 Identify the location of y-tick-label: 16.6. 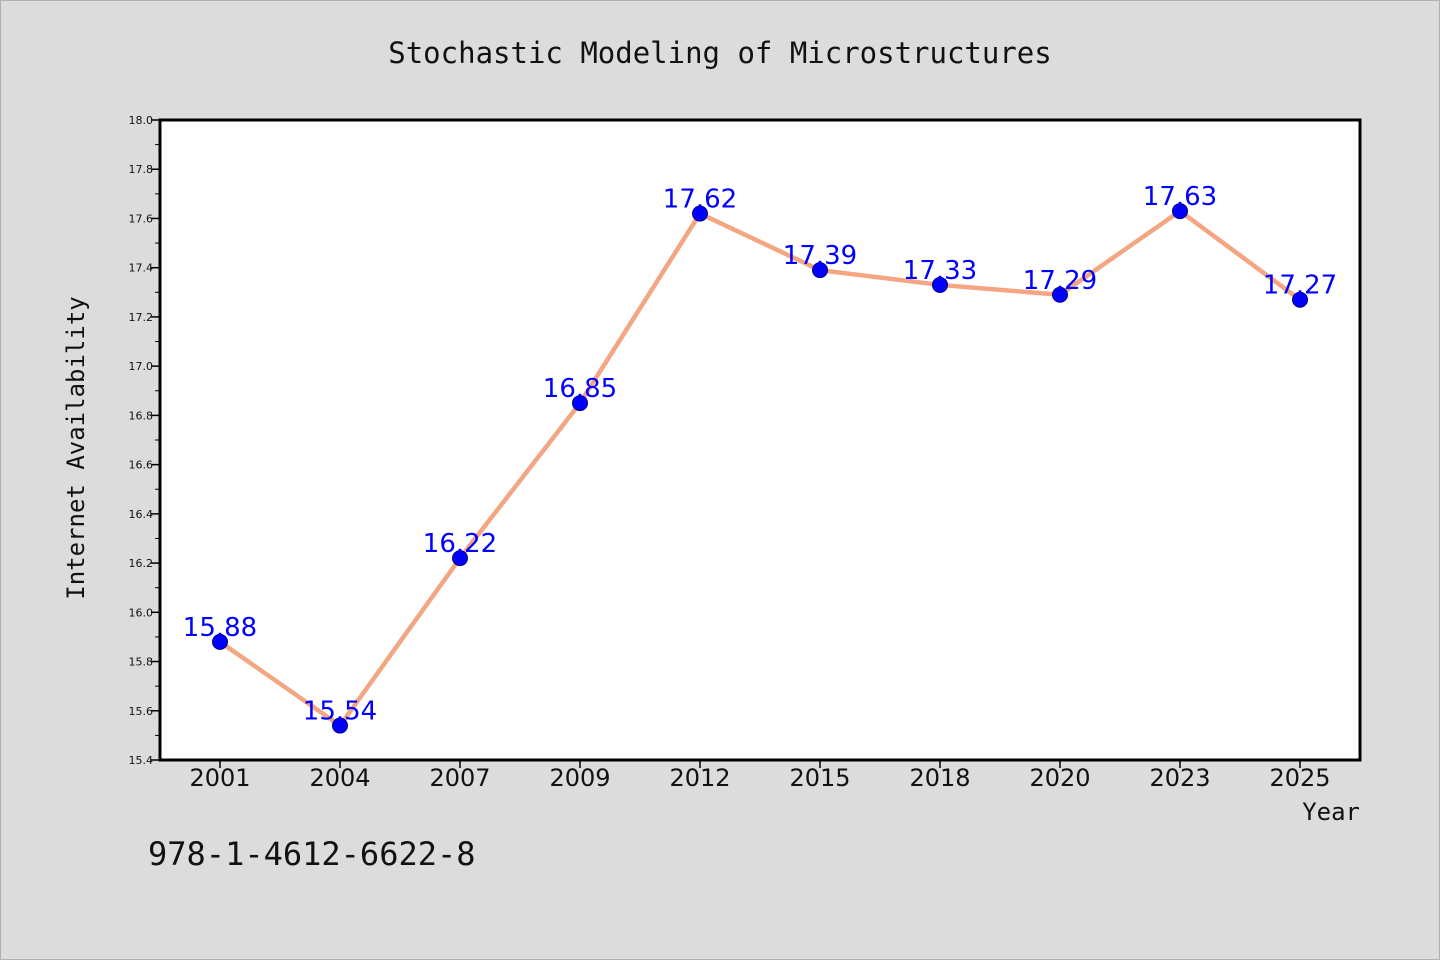
(141, 465).